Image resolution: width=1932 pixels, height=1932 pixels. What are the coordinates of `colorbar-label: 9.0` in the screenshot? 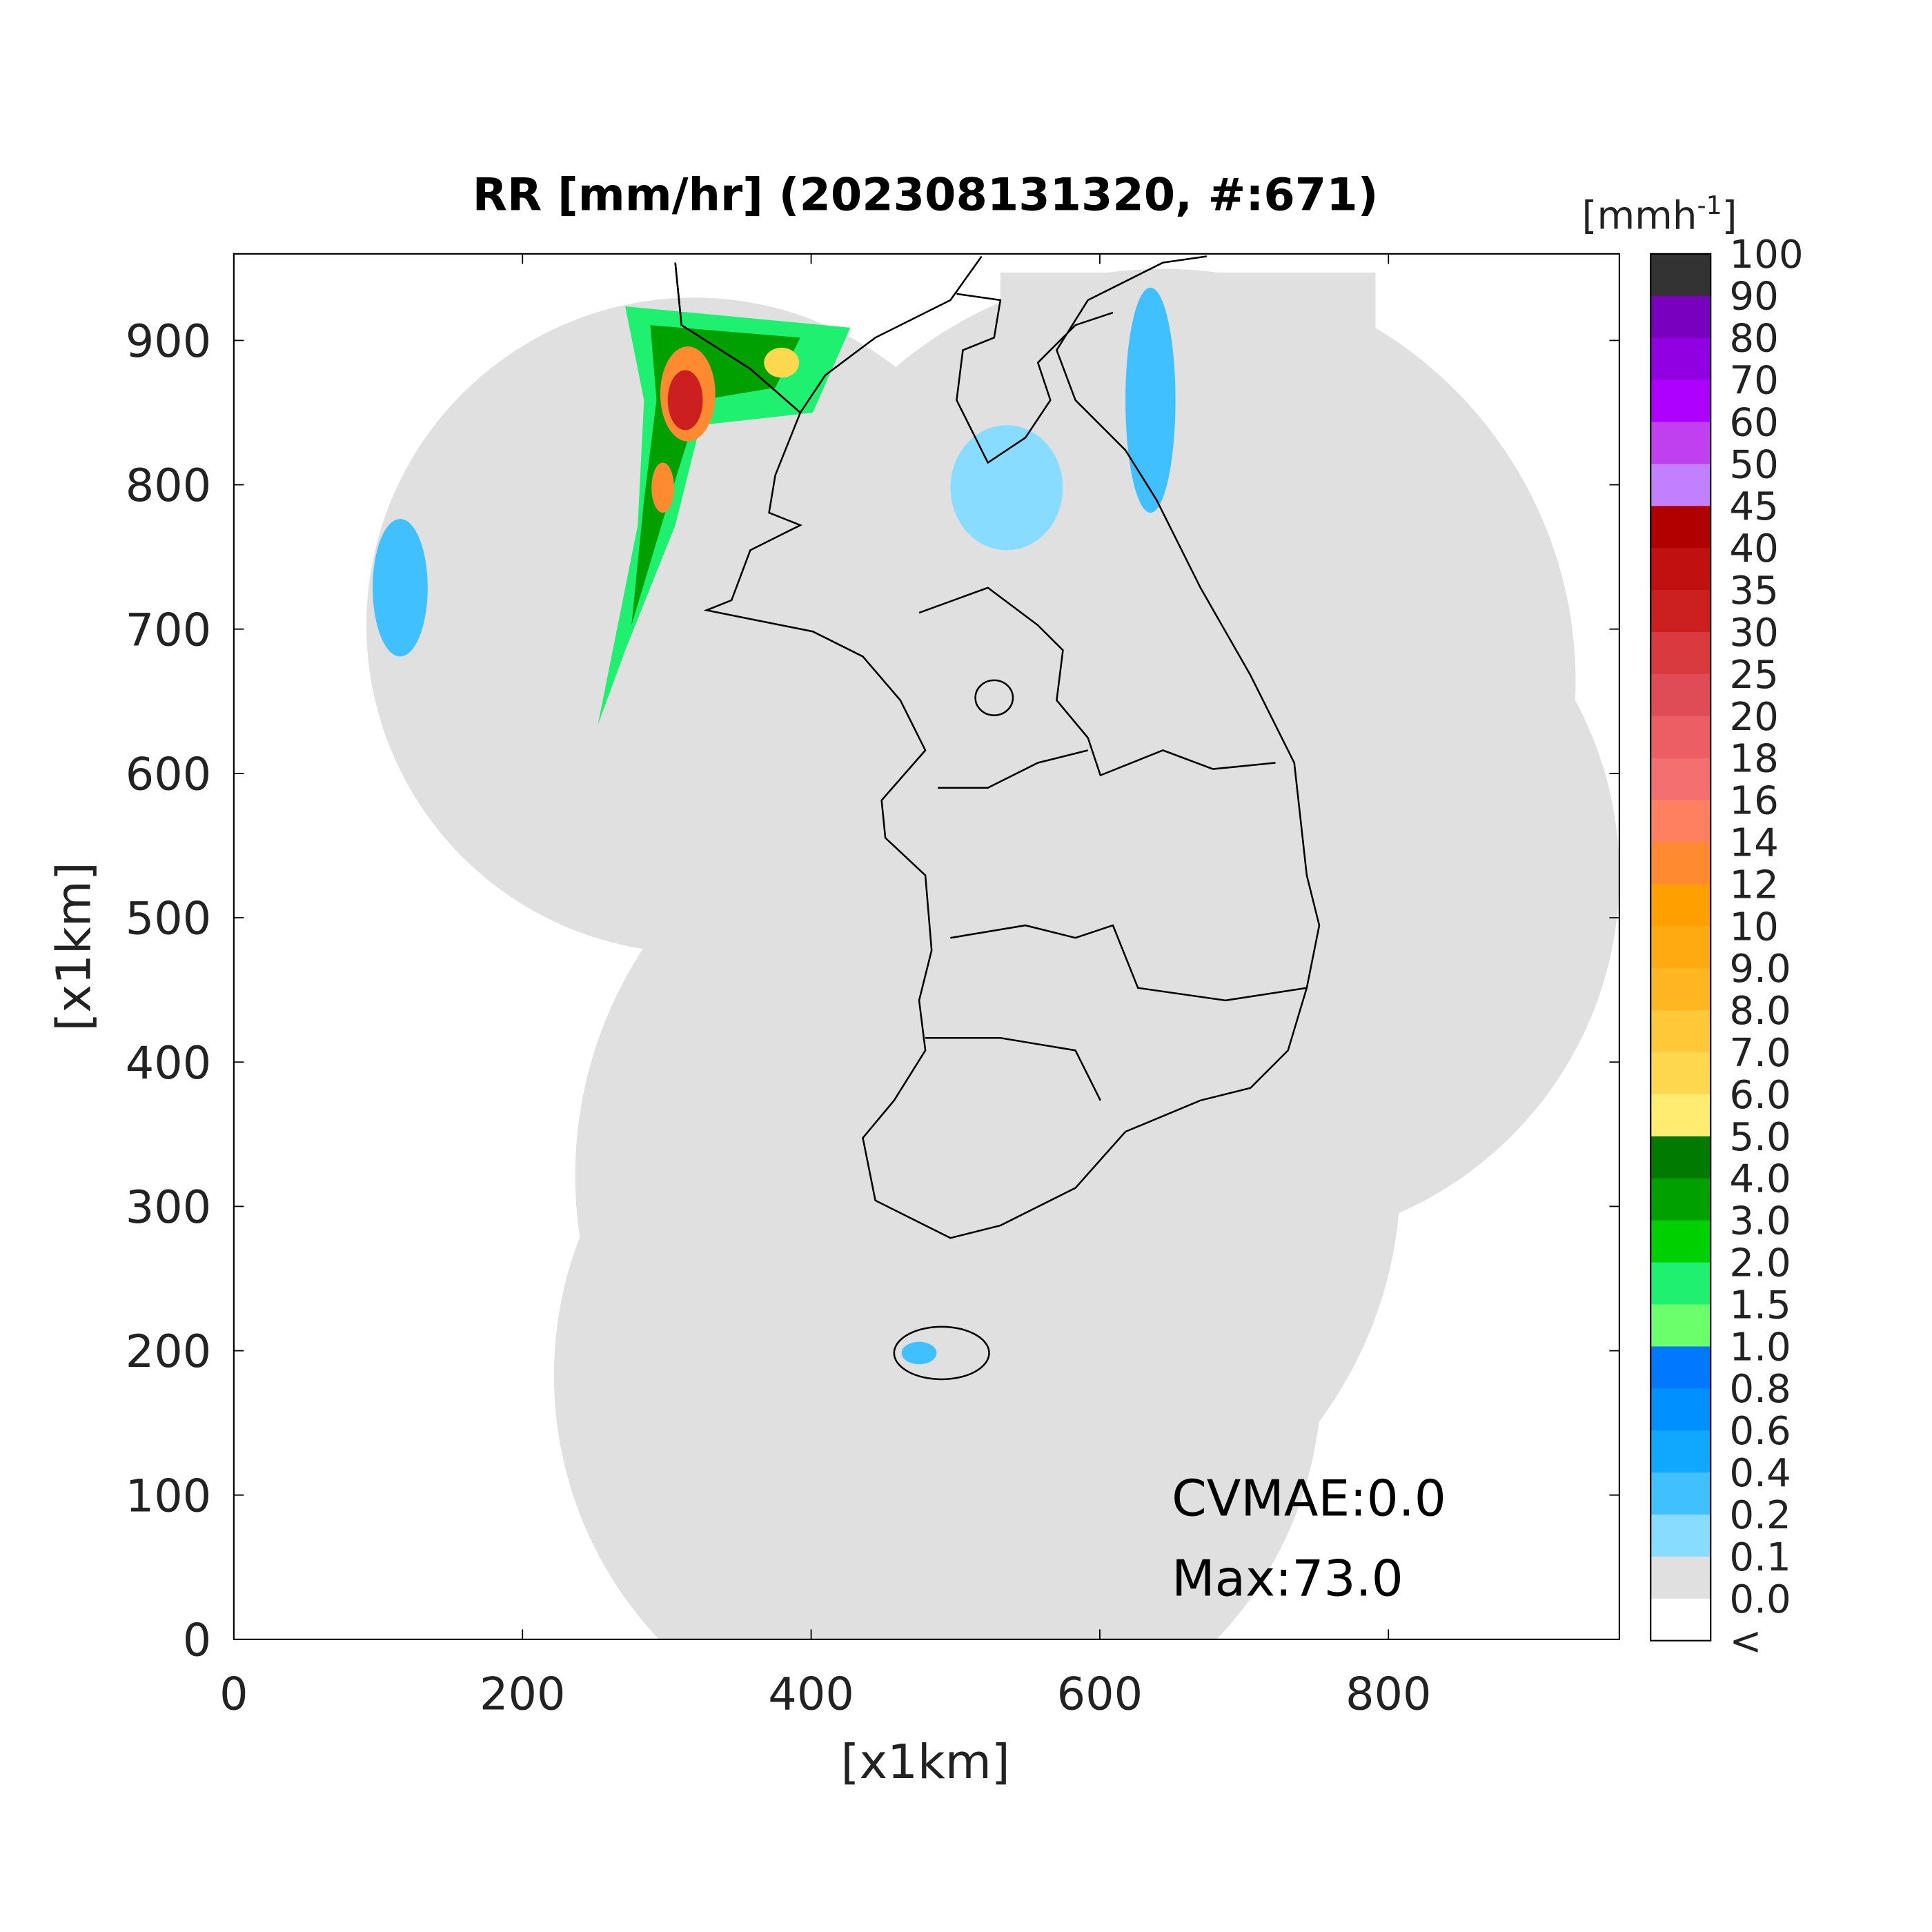 It's located at (1760, 969).